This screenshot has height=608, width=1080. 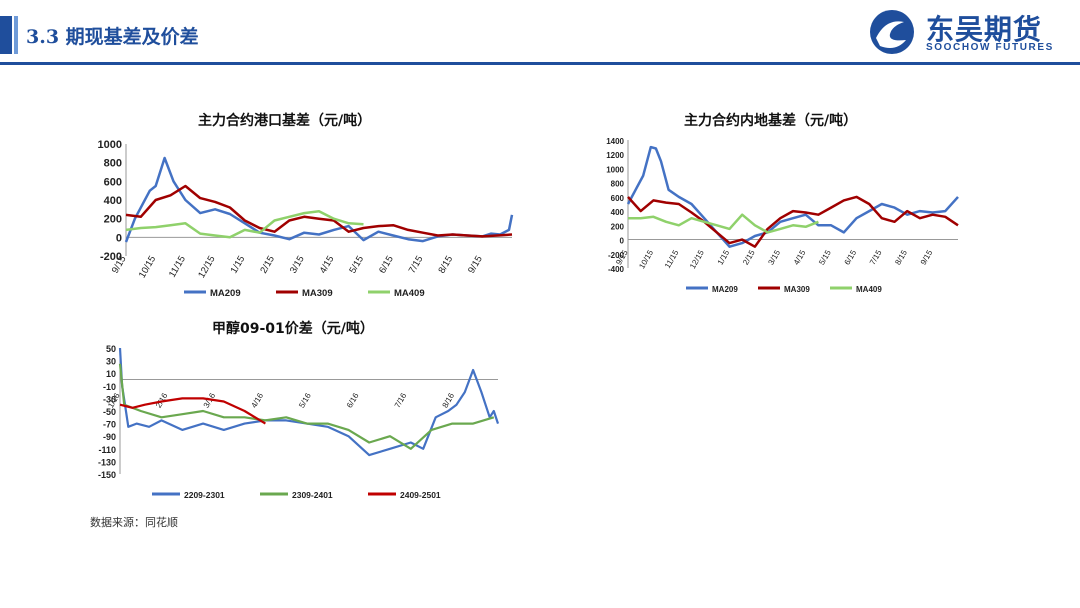 I want to click on y-tick-label: -30, so click(x=109, y=399).